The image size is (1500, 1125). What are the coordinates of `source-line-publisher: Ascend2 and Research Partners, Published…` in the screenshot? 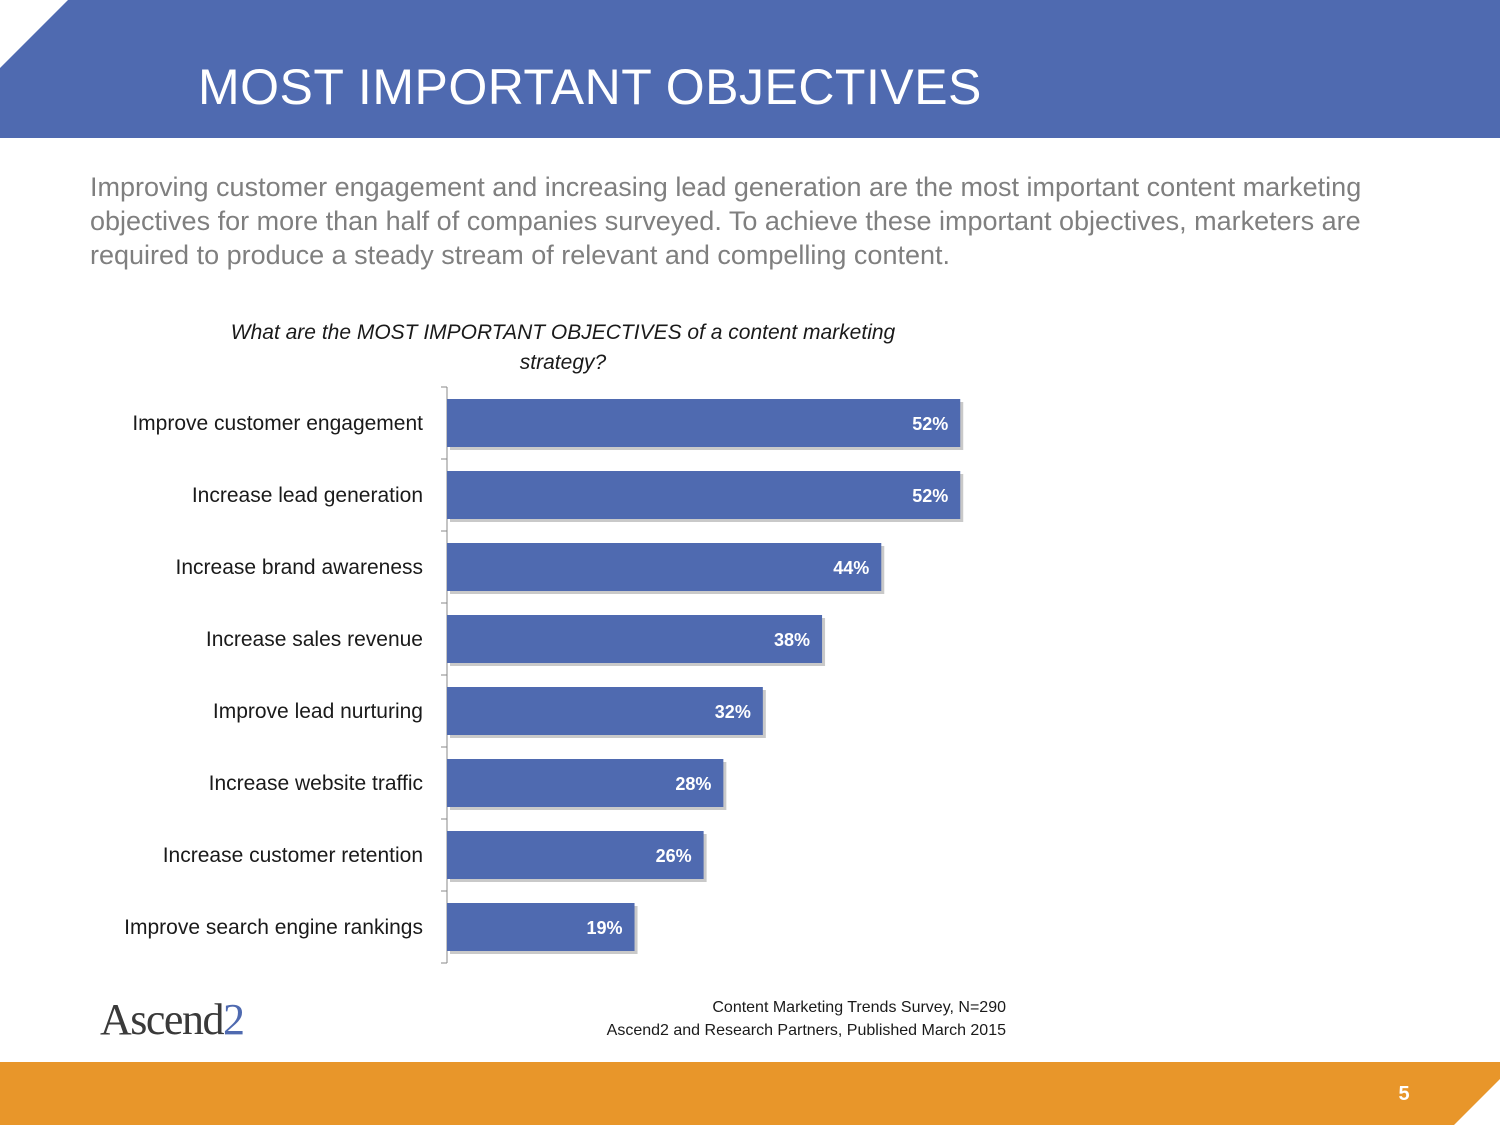 It's located at (806, 1030).